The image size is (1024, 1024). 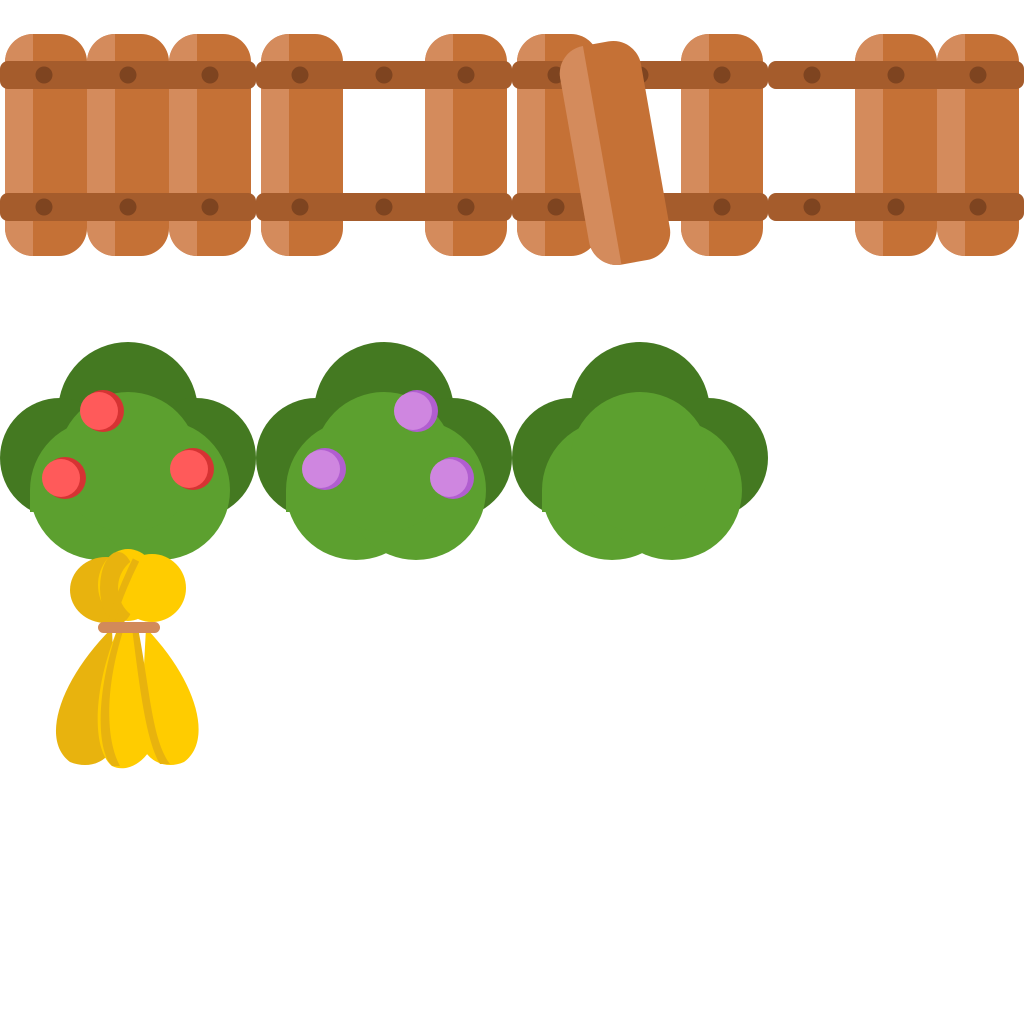 I want to click on fence-gap-left, so click(x=896, y=145).